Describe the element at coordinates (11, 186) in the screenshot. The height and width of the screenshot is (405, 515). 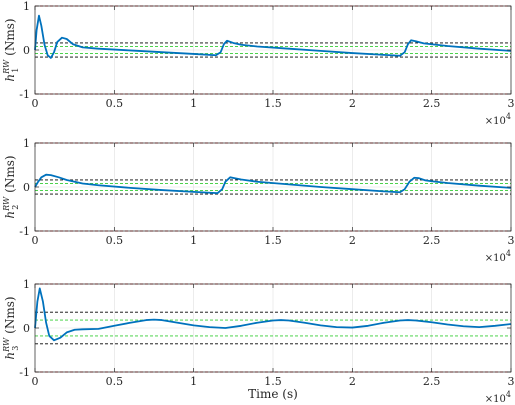
I see `y-axis-label: hRW2 (Nms)` at that location.